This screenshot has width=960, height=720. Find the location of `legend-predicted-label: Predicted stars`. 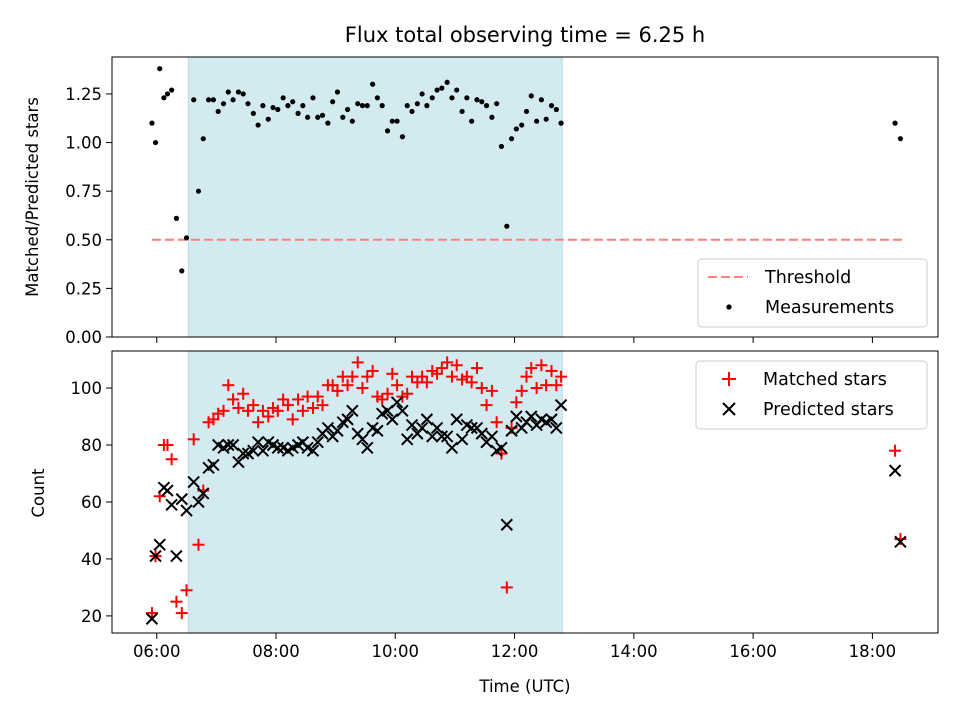

legend-predicted-label: Predicted stars is located at coordinates (828, 410).